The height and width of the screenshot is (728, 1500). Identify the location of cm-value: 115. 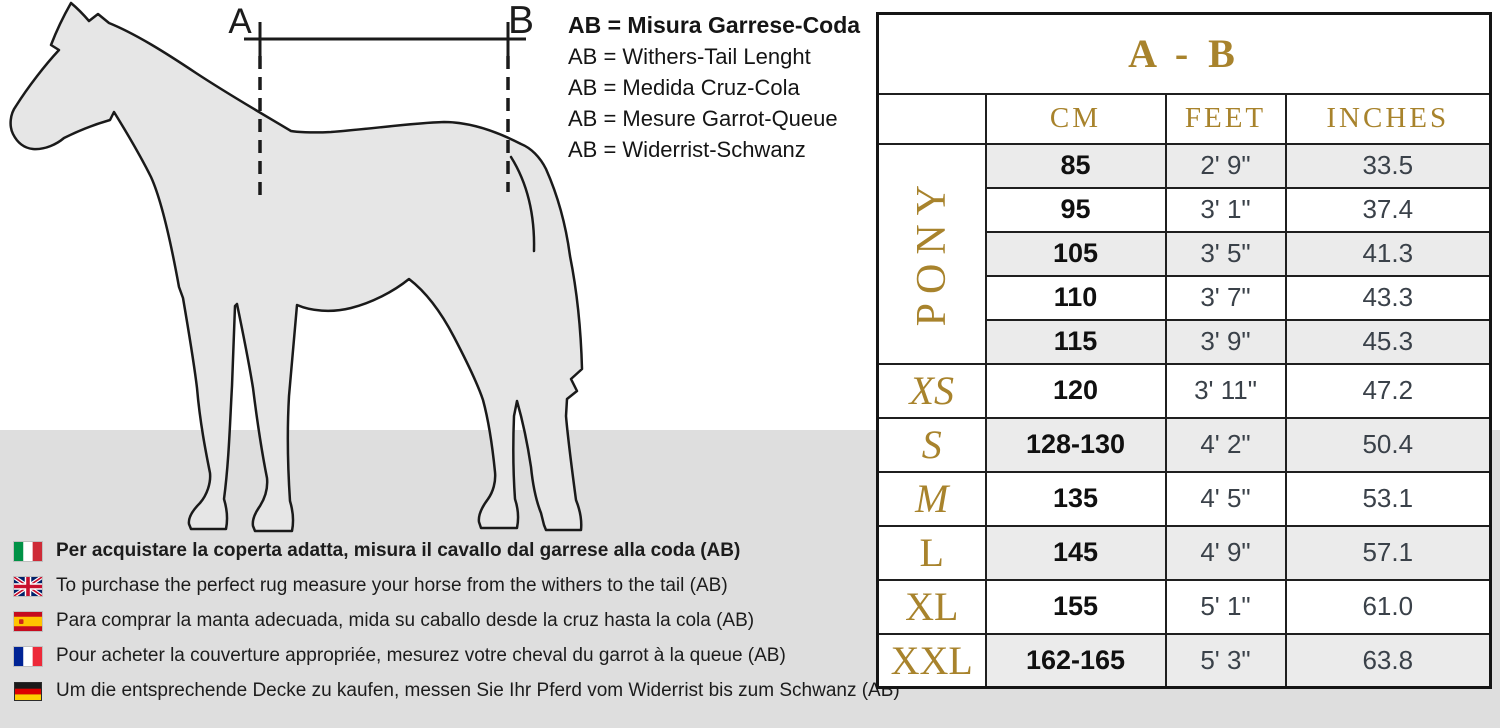
(1075, 341).